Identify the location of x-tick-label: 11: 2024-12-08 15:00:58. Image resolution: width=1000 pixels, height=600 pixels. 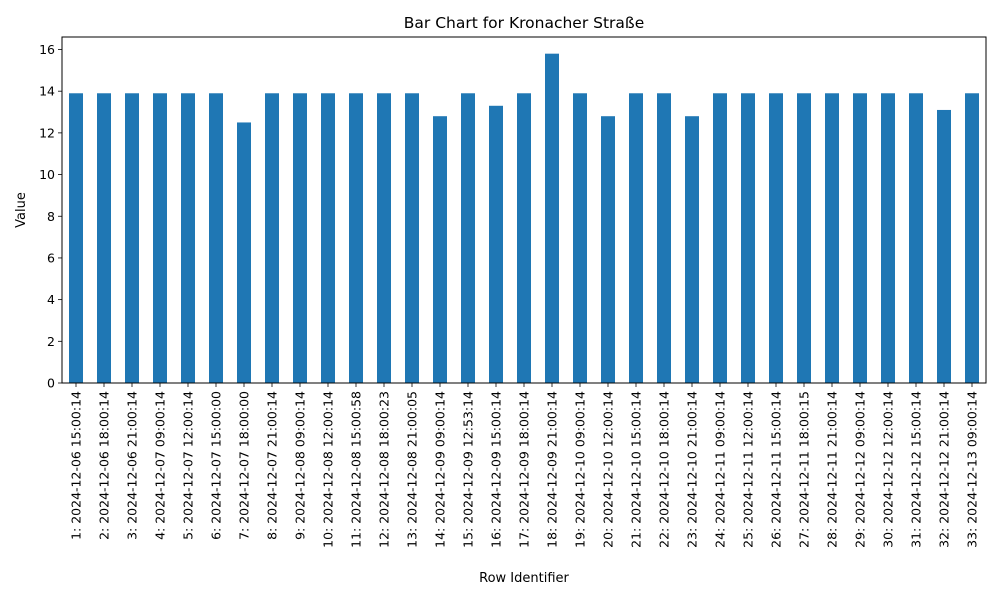
(356, 469).